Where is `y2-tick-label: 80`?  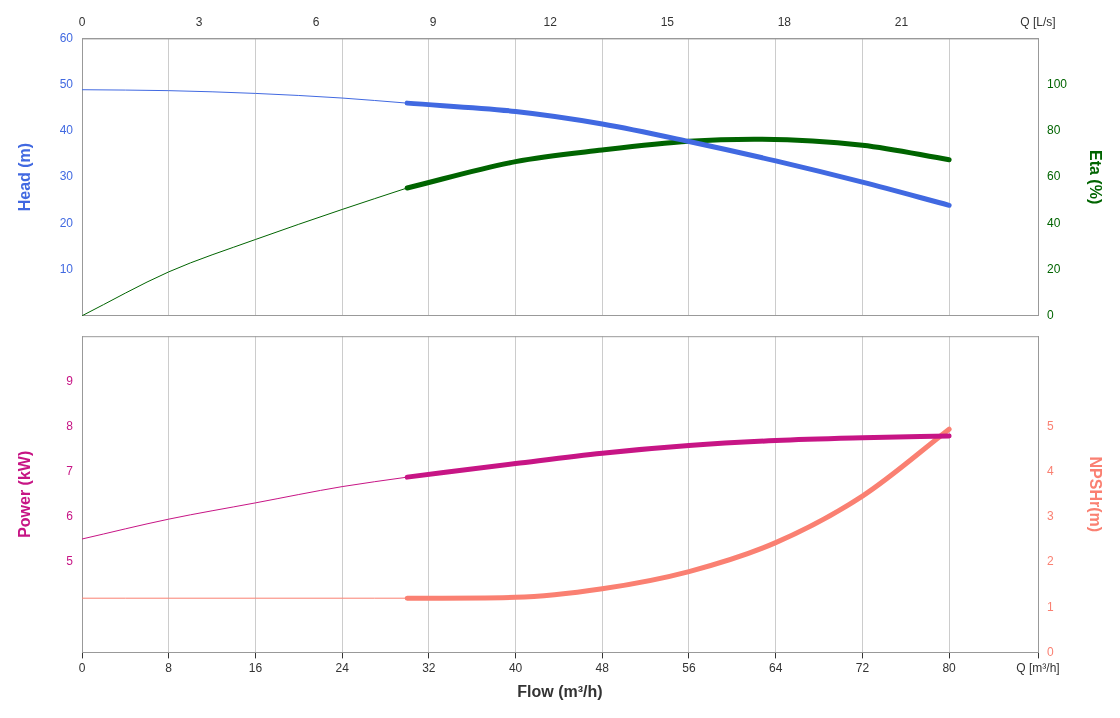
y2-tick-label: 80 is located at coordinates (1054, 130).